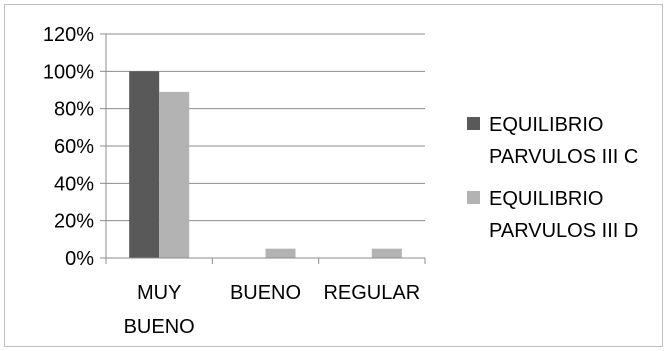  What do you see at coordinates (79, 259) in the screenshot?
I see `y-tick-label: 0%` at bounding box center [79, 259].